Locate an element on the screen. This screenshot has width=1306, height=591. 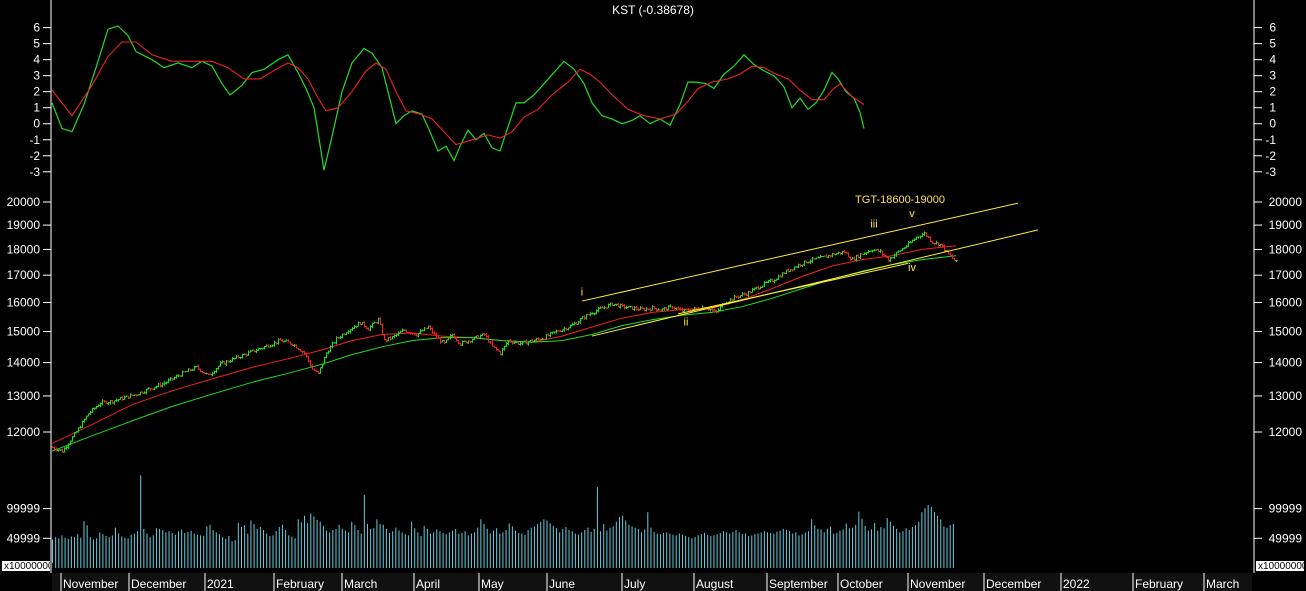
volume-y-ticks: 99999 99999 49999 49999 is located at coordinates (655, 524).